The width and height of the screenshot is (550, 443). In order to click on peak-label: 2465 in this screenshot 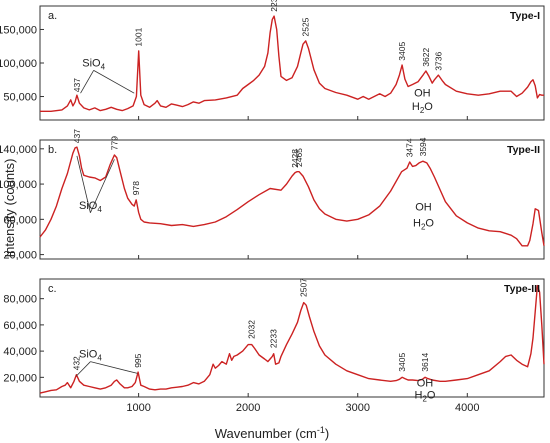, I will do `click(299, 157)`.